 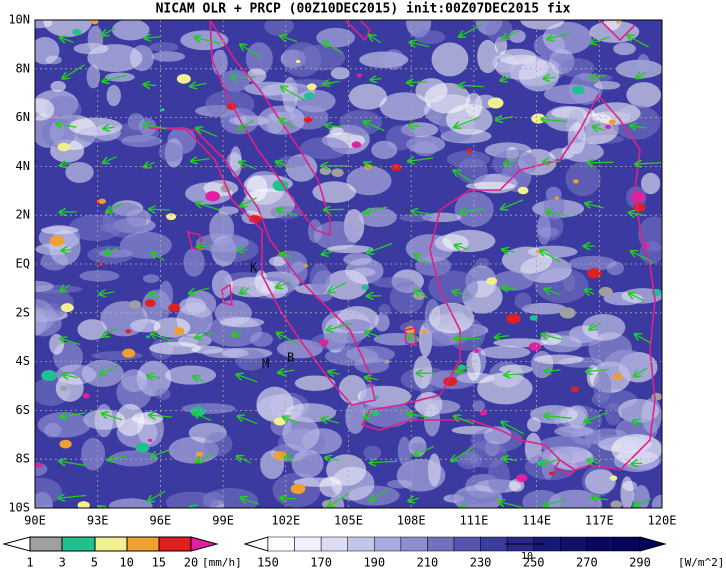 I want to click on legend-labels: 150 170 190 210 230 250 270 290 1 3 5 10 15 20, so click(x=338, y=563).